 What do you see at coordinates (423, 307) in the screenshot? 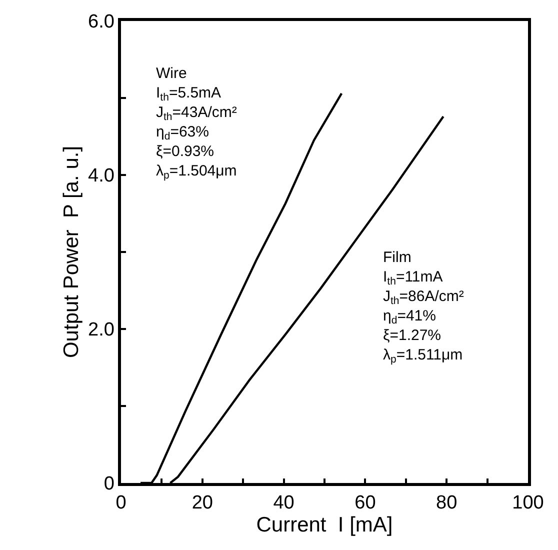
I see `text: Film I$_{th}$=11mA J$_{th}$=86A/cm² η$_{d}$=41% ξ=1.27% λ$_{p}$=1.511μm` at bounding box center [423, 307].